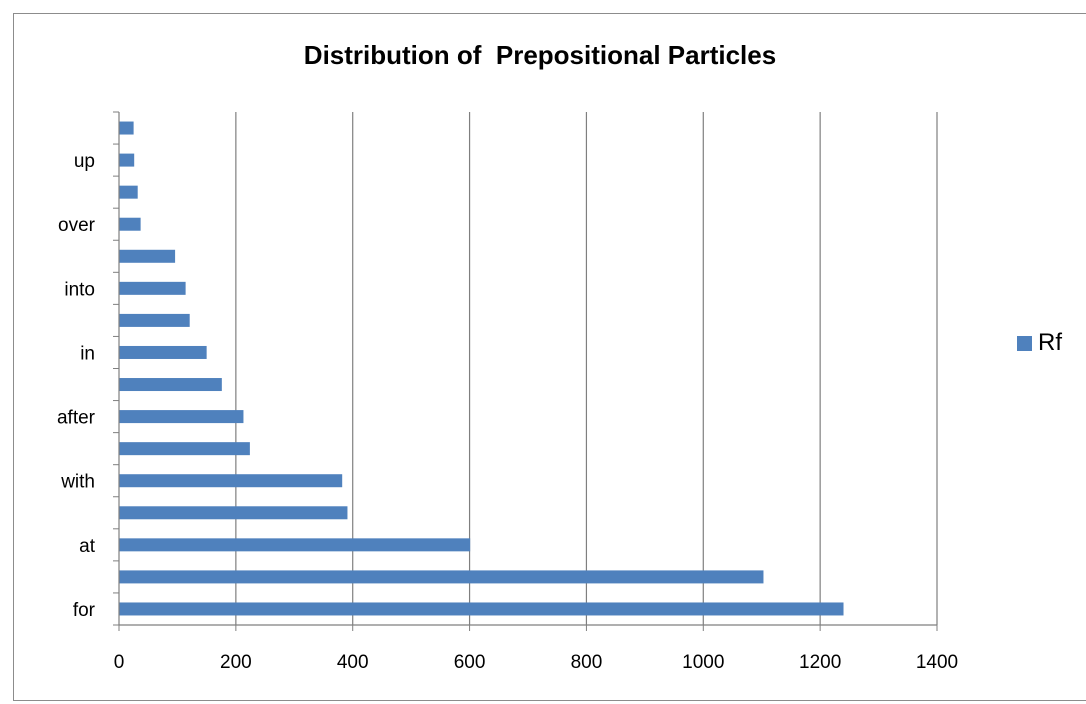 This screenshot has height=704, width=1086. I want to click on x-tick-label: 0, so click(119, 662).